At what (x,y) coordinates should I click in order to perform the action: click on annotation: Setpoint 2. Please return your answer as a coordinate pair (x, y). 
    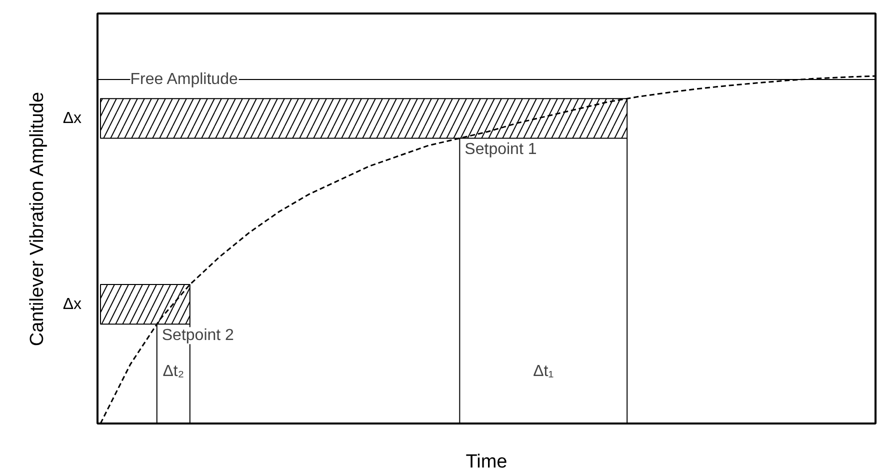
    Looking at the image, I should click on (198, 335).